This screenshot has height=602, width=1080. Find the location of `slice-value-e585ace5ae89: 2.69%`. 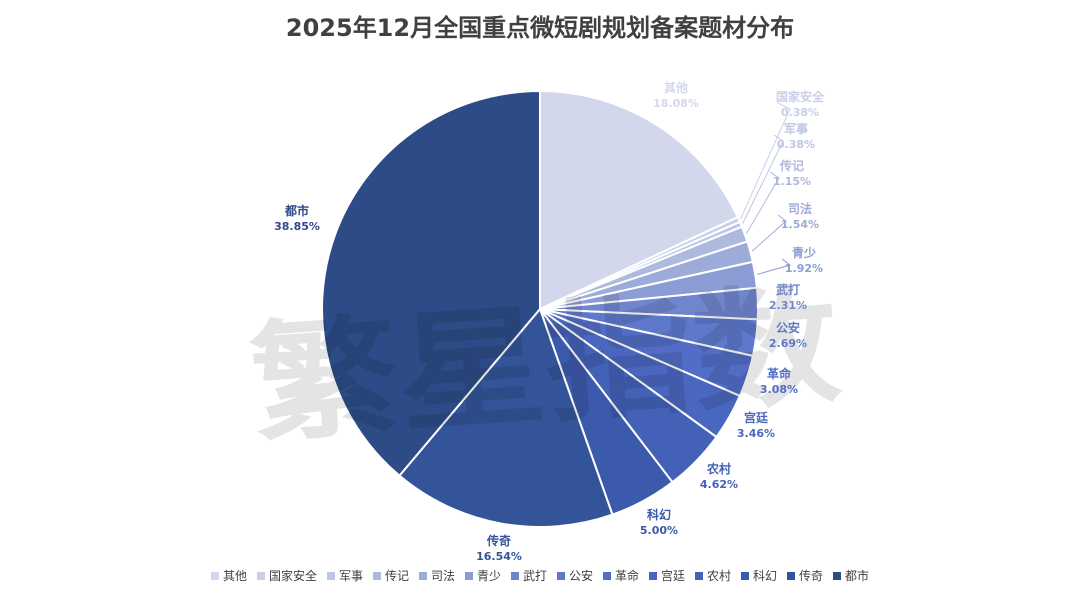

slice-value-e585ace5ae89: 2.69% is located at coordinates (788, 343).